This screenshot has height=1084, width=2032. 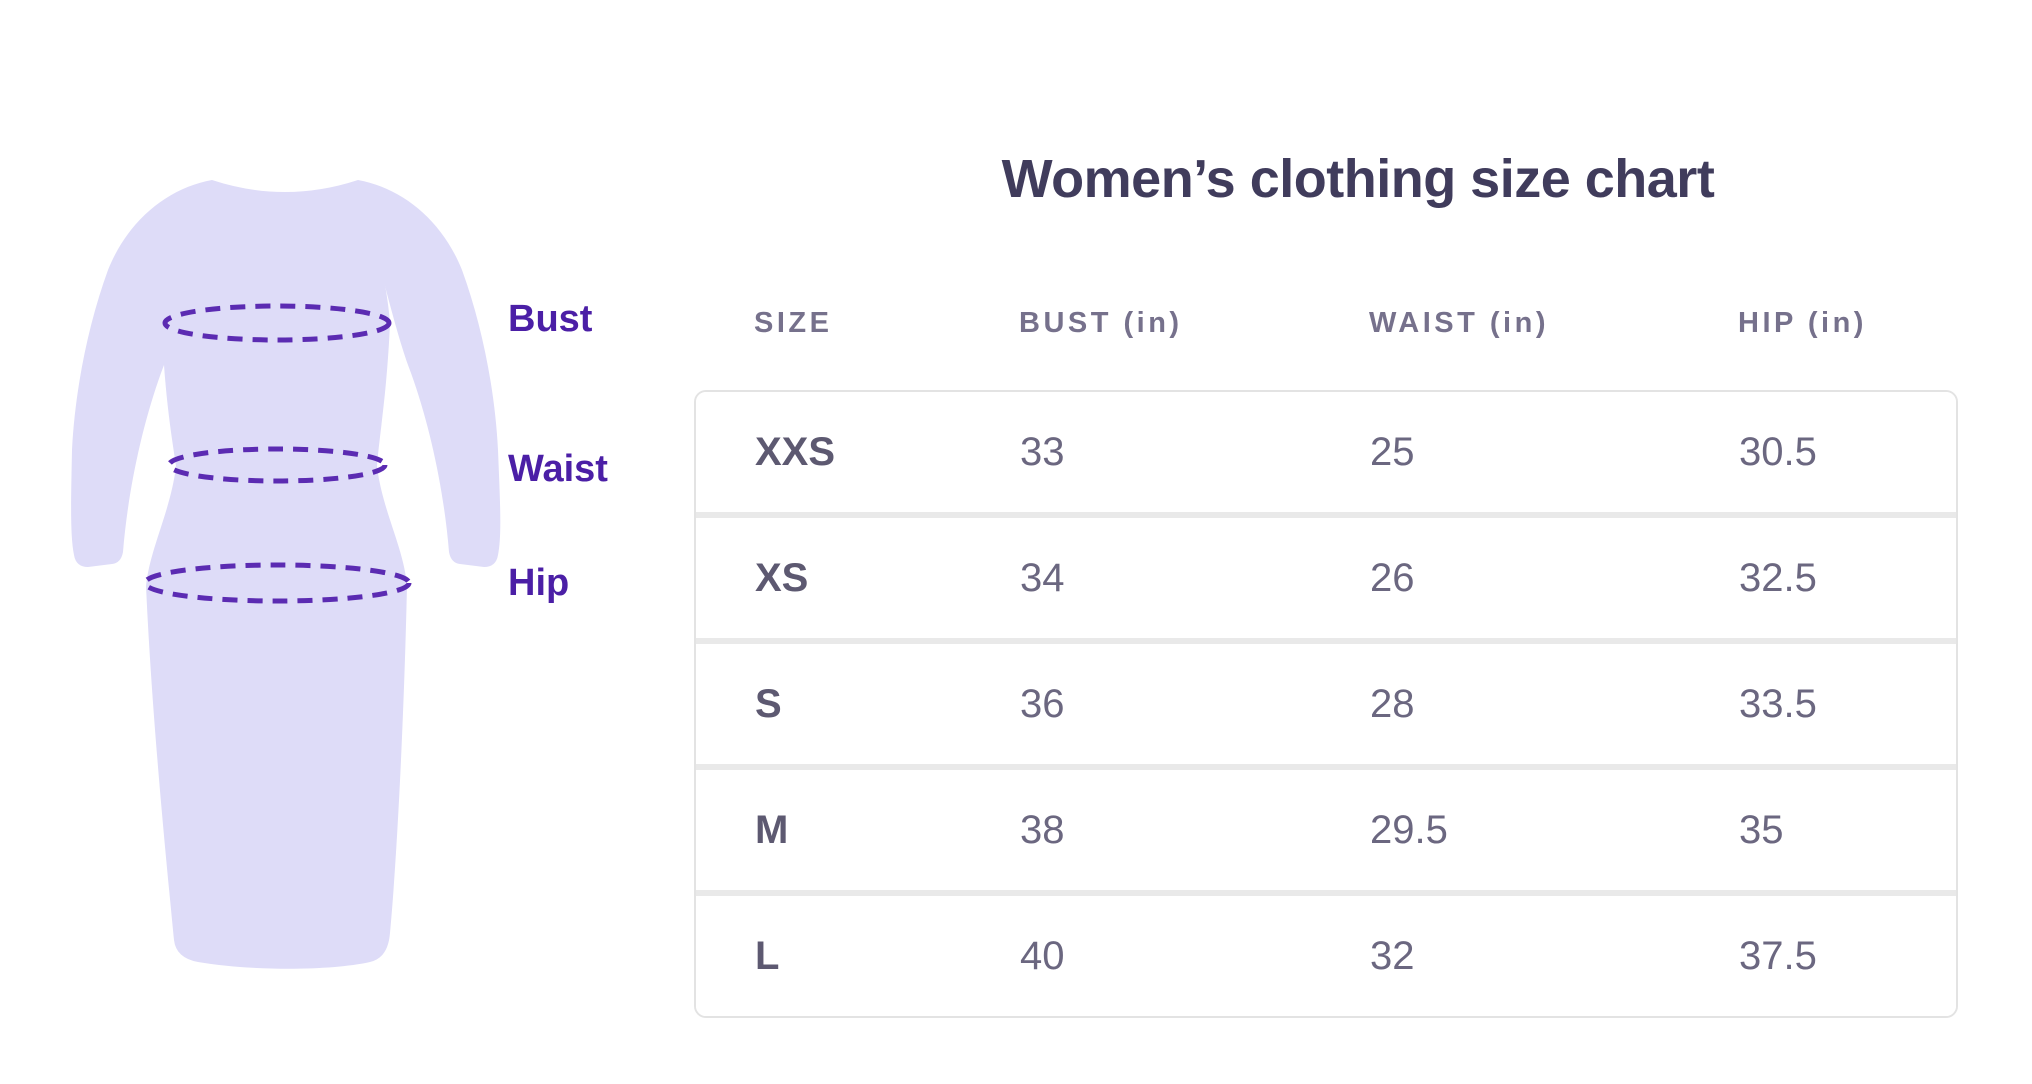 I want to click on column-header-waist: WAIST (in), so click(x=1459, y=322).